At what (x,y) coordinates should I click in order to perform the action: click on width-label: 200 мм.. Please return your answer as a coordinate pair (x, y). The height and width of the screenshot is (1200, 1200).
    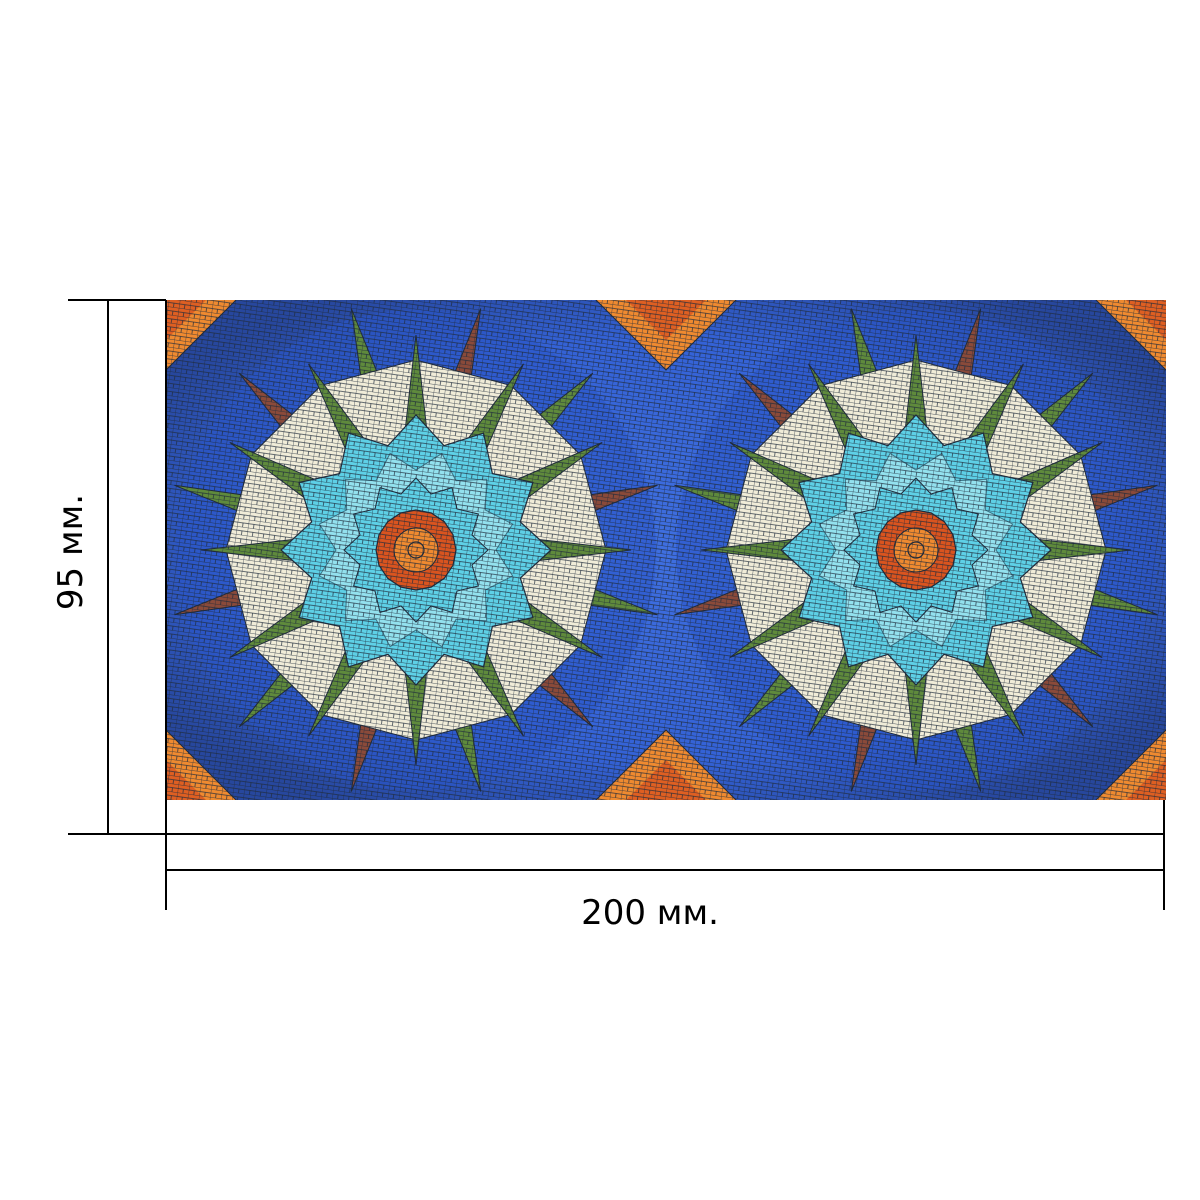
    Looking at the image, I should click on (650, 913).